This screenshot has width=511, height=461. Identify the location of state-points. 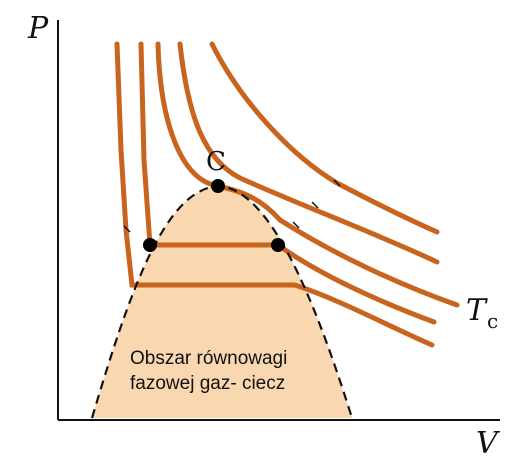
(214, 215).